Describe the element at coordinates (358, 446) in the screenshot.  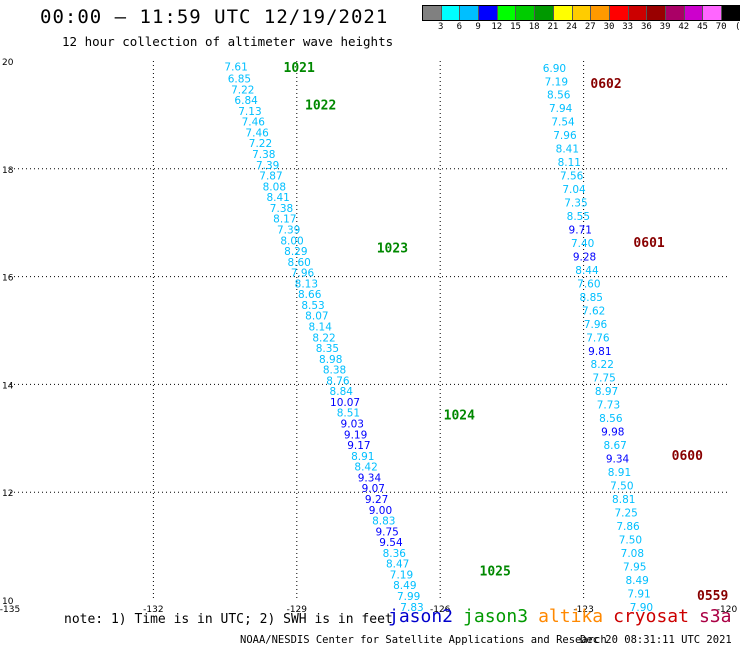
I see `wave-height-point: 9.17` at that location.